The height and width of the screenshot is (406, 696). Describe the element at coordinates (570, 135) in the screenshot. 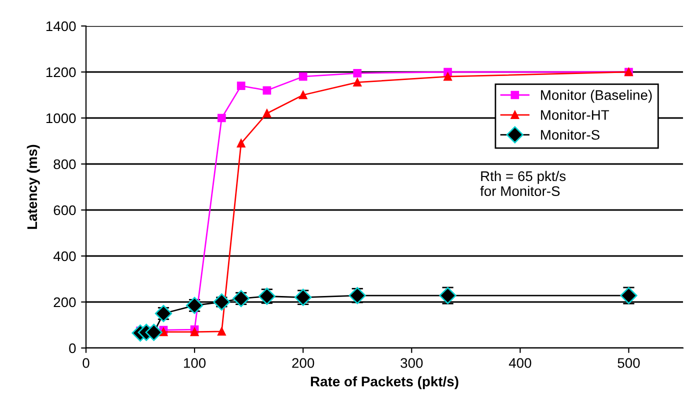

I see `legend-label: Monitor-S` at that location.